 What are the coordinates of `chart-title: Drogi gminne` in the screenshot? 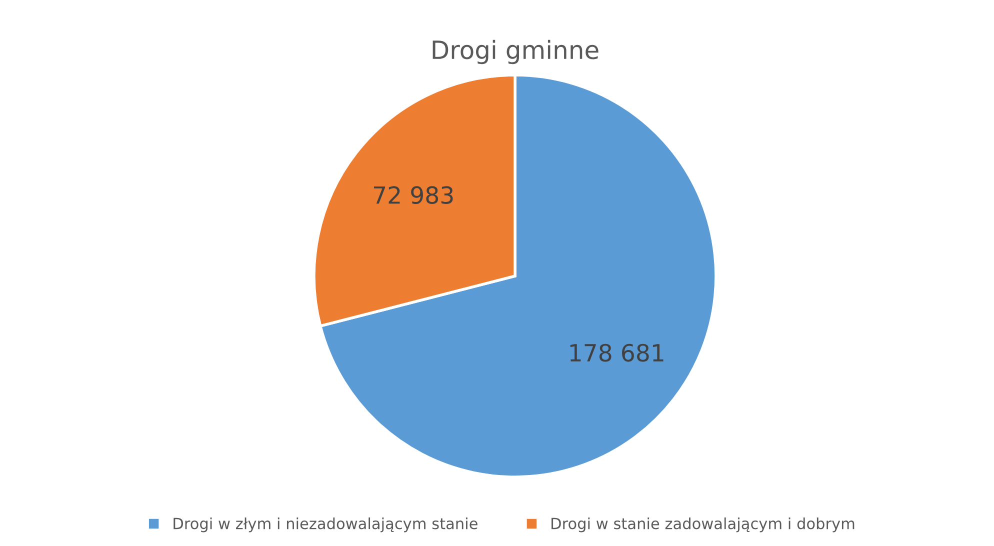 It's located at (515, 52).